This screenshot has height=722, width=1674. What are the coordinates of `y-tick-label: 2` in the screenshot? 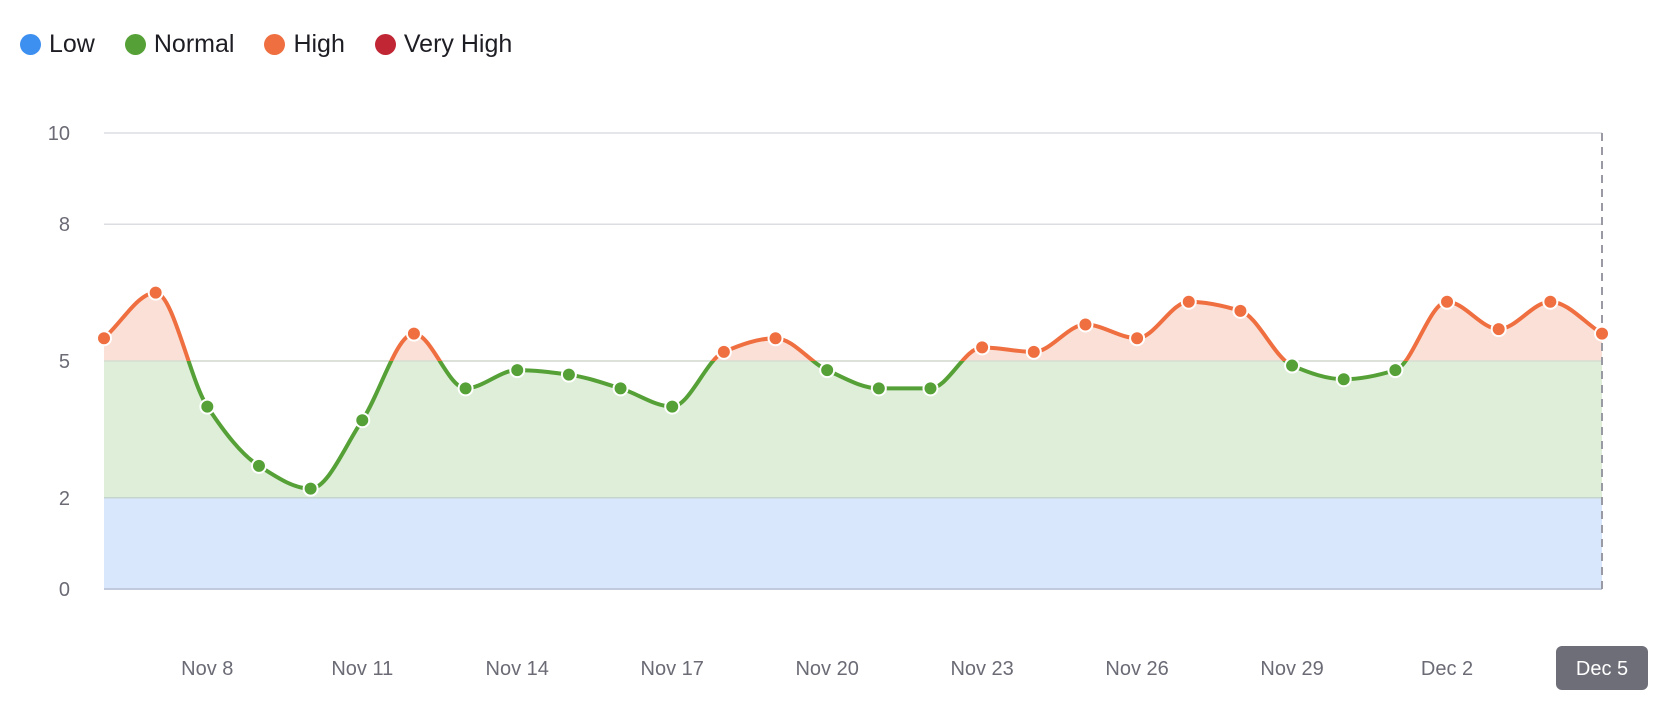 It's located at (64, 499).